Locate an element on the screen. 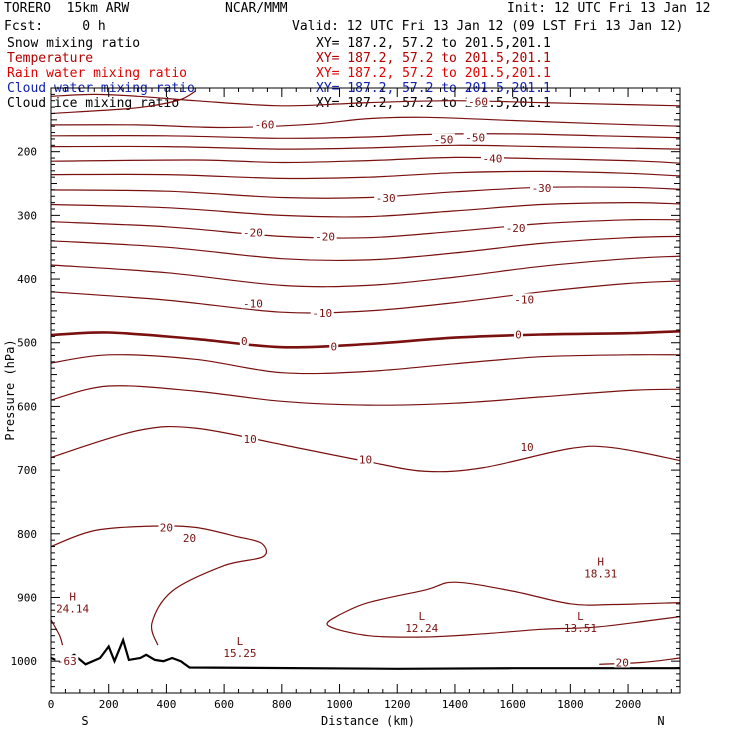 The image size is (740, 740). x-tick-label: 0 is located at coordinates (51, 704).